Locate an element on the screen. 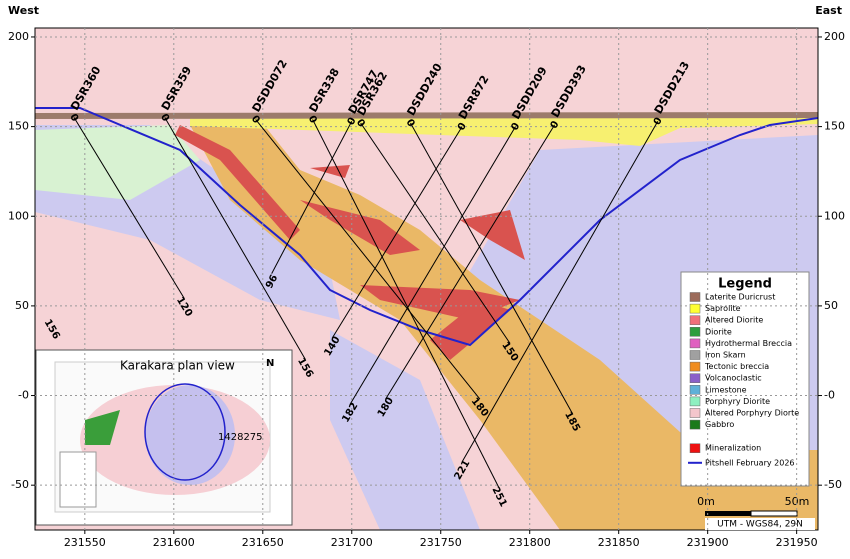 This screenshot has width=850, height=559. volcaniclastic is located at coordinates (405, 430).